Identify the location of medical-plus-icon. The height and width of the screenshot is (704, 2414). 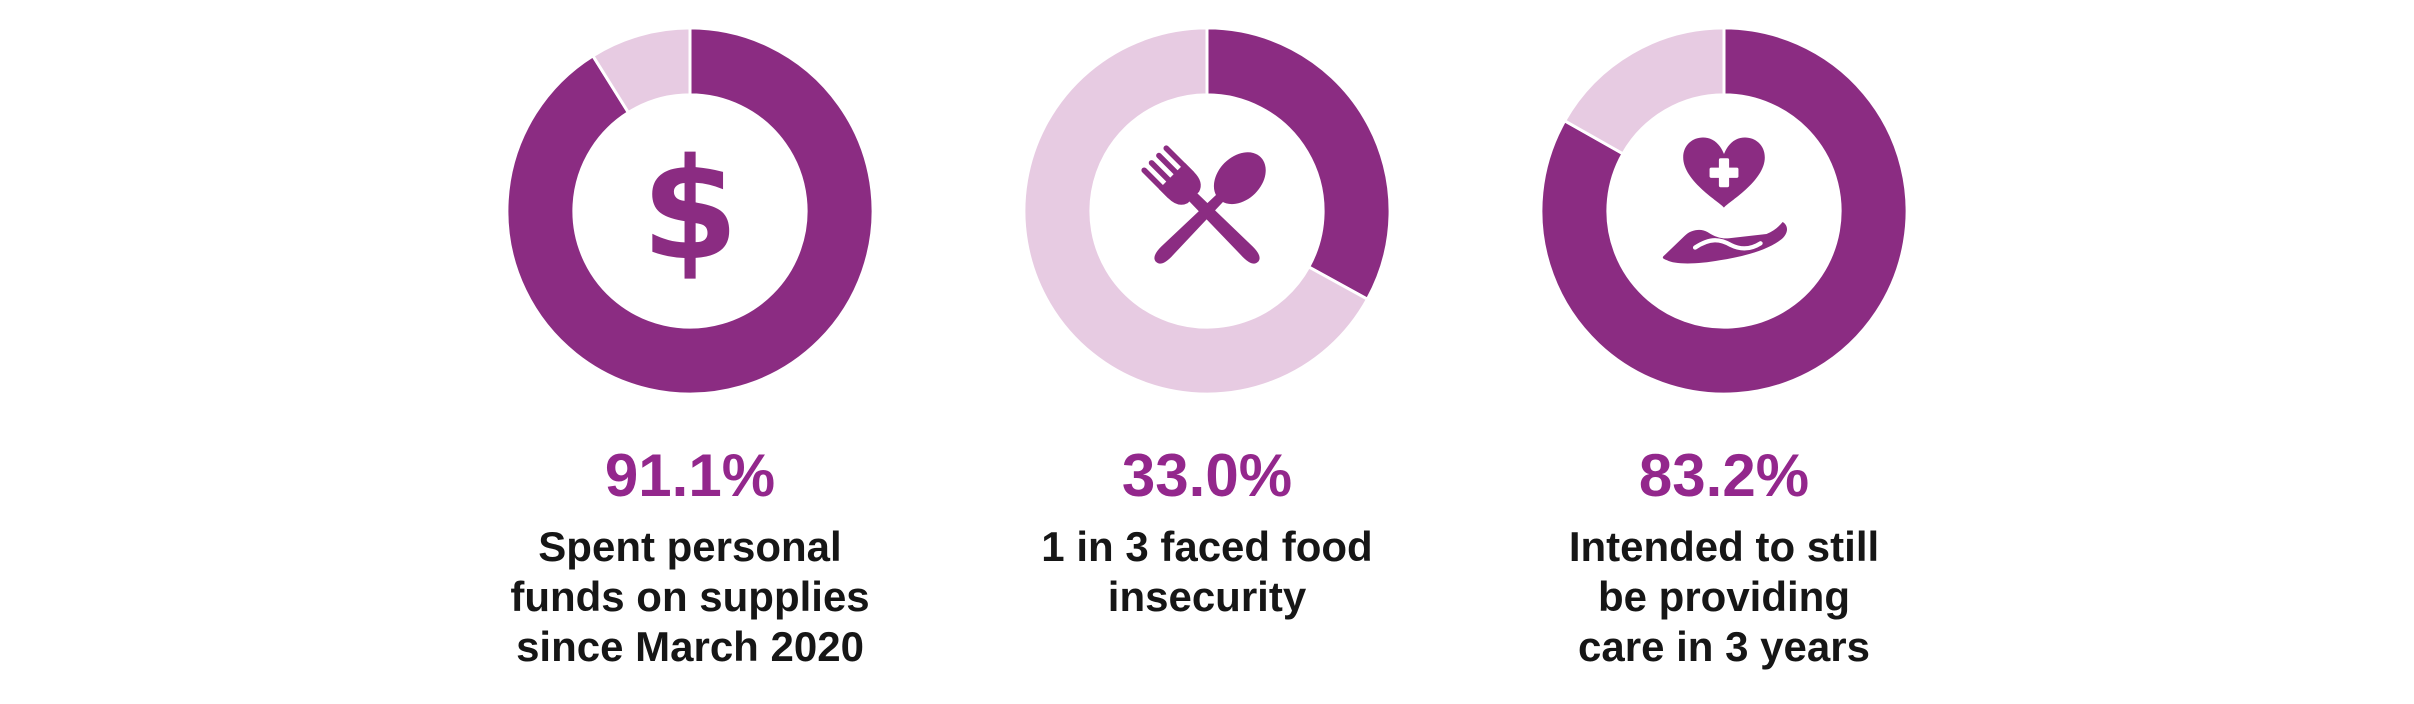
(1724, 173).